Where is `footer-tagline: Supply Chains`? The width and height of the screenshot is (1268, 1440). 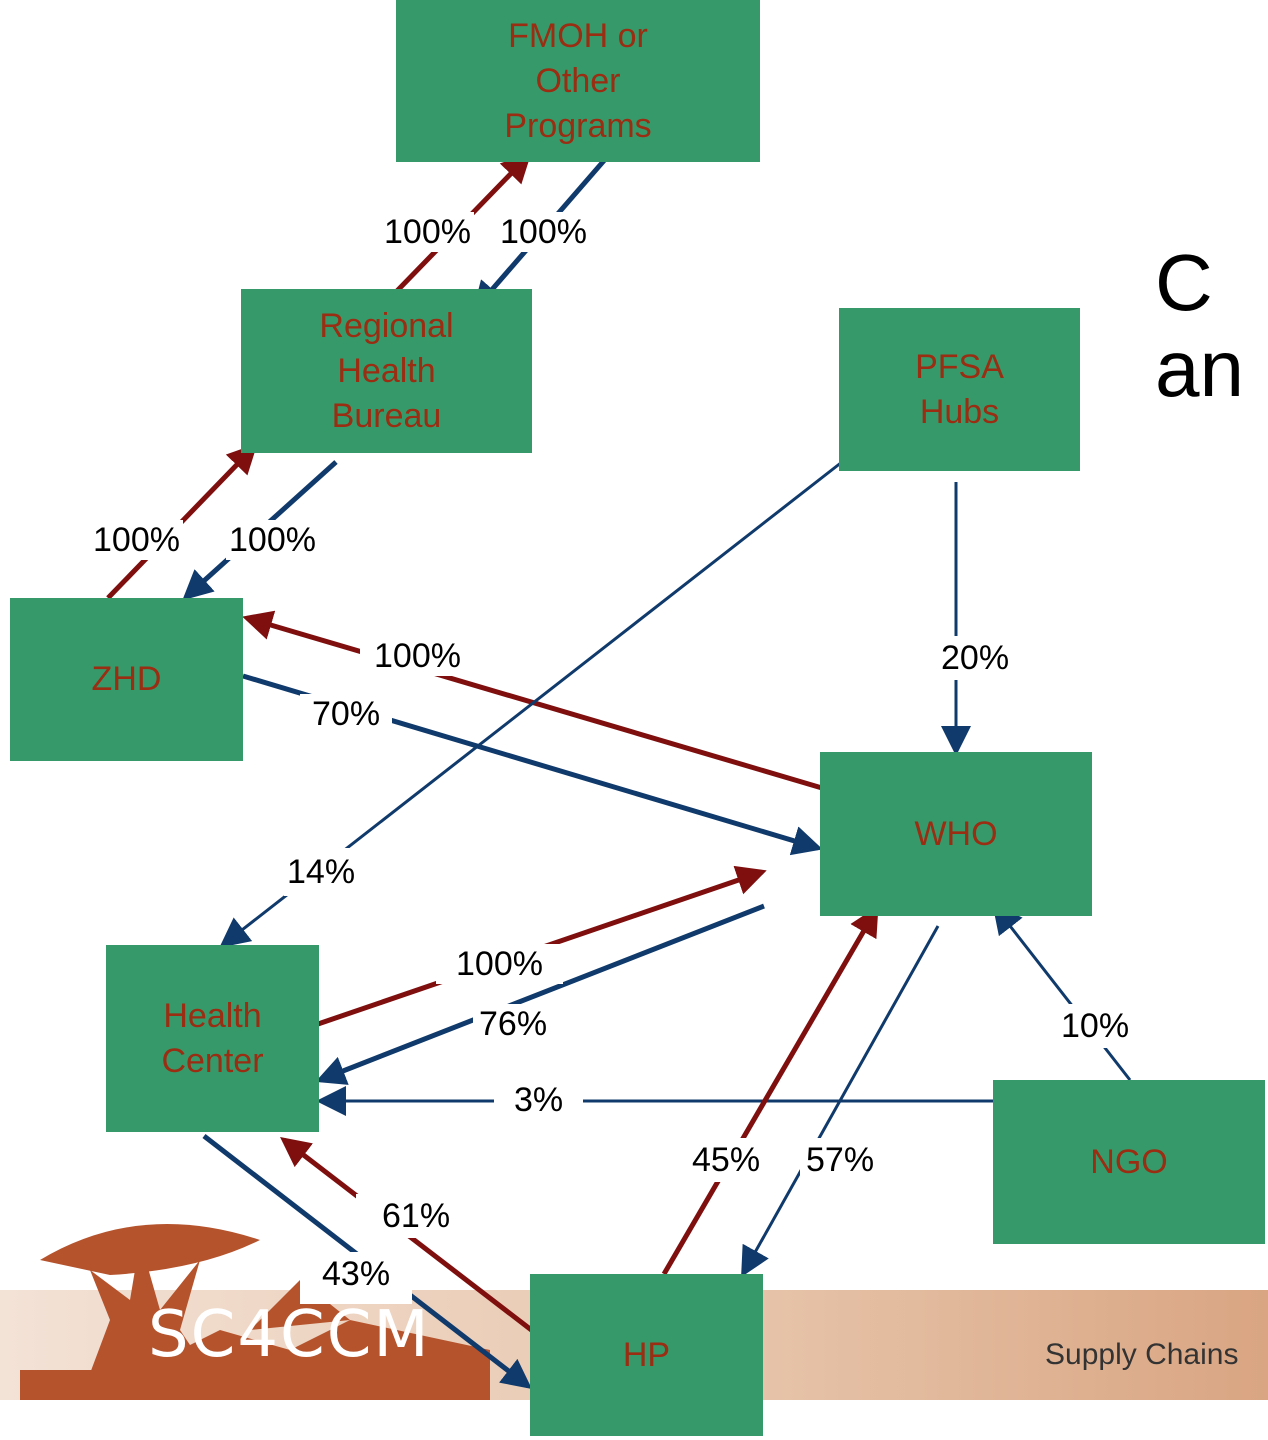 footer-tagline: Supply Chains is located at coordinates (1142, 1354).